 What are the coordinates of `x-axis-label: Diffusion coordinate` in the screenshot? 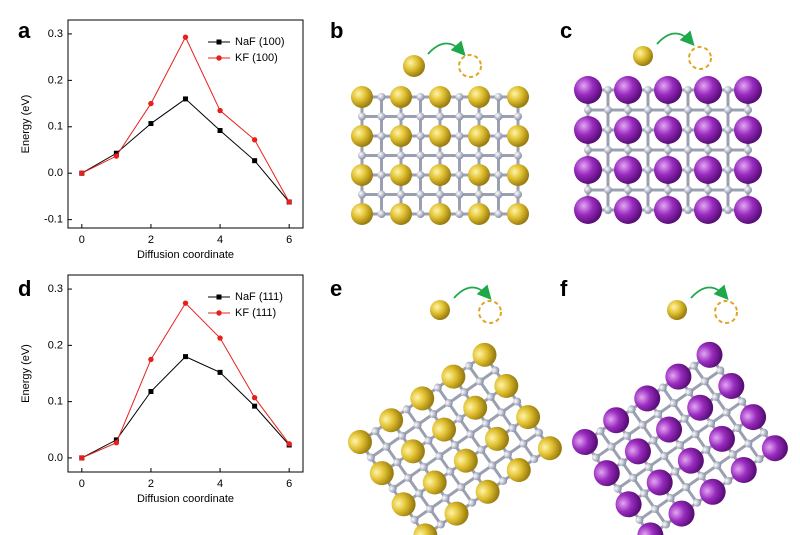 It's located at (185, 499).